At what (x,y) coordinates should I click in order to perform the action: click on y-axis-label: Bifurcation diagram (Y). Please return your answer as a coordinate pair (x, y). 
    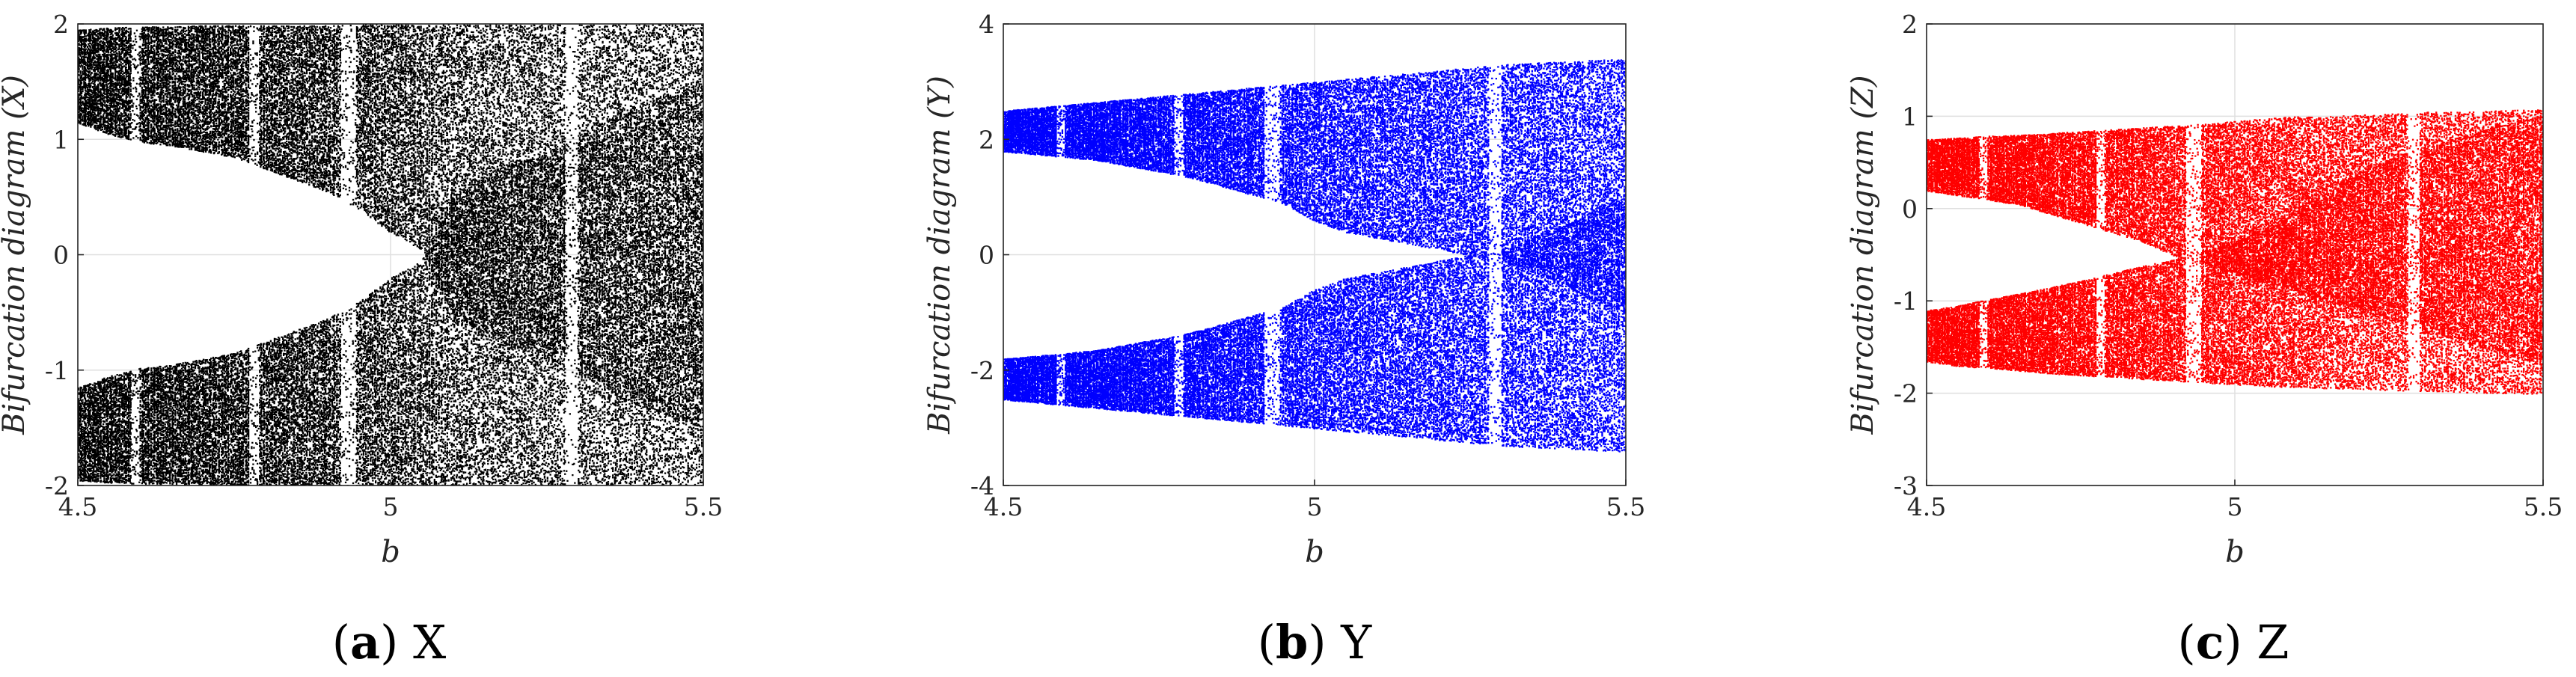
    Looking at the image, I should click on (940, 256).